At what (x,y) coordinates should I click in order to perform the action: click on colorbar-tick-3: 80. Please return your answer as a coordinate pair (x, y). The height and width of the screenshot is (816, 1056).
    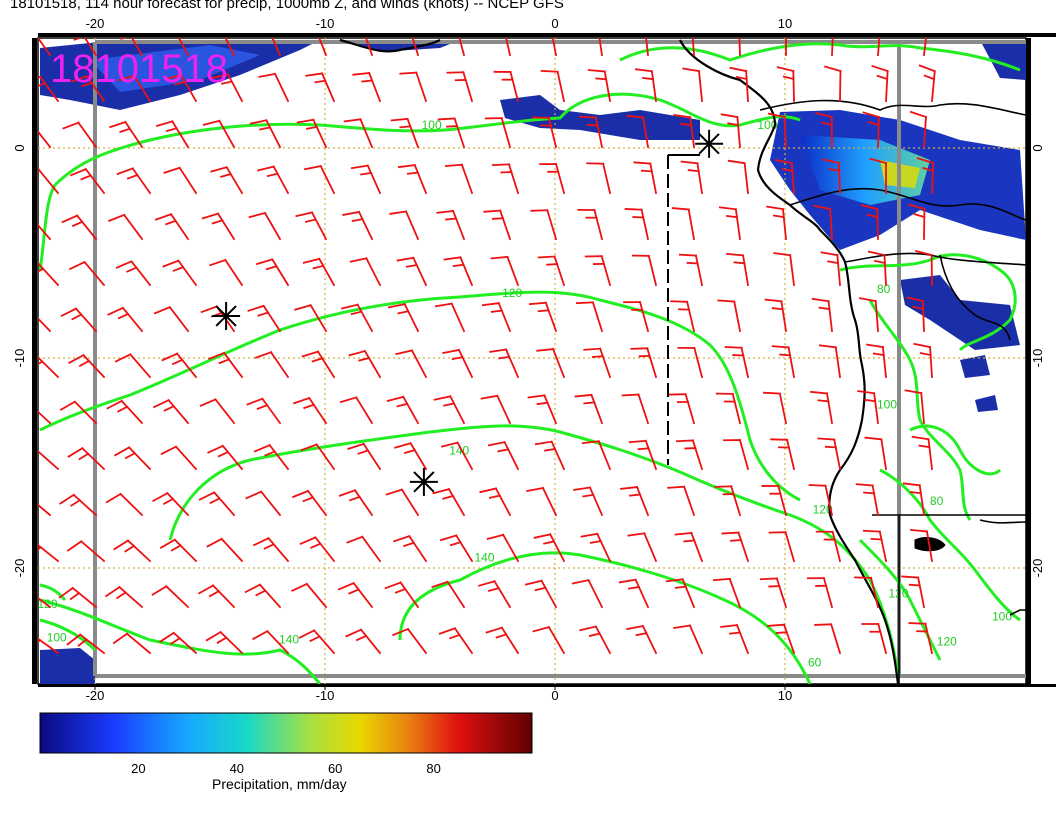
    Looking at the image, I should click on (433, 768).